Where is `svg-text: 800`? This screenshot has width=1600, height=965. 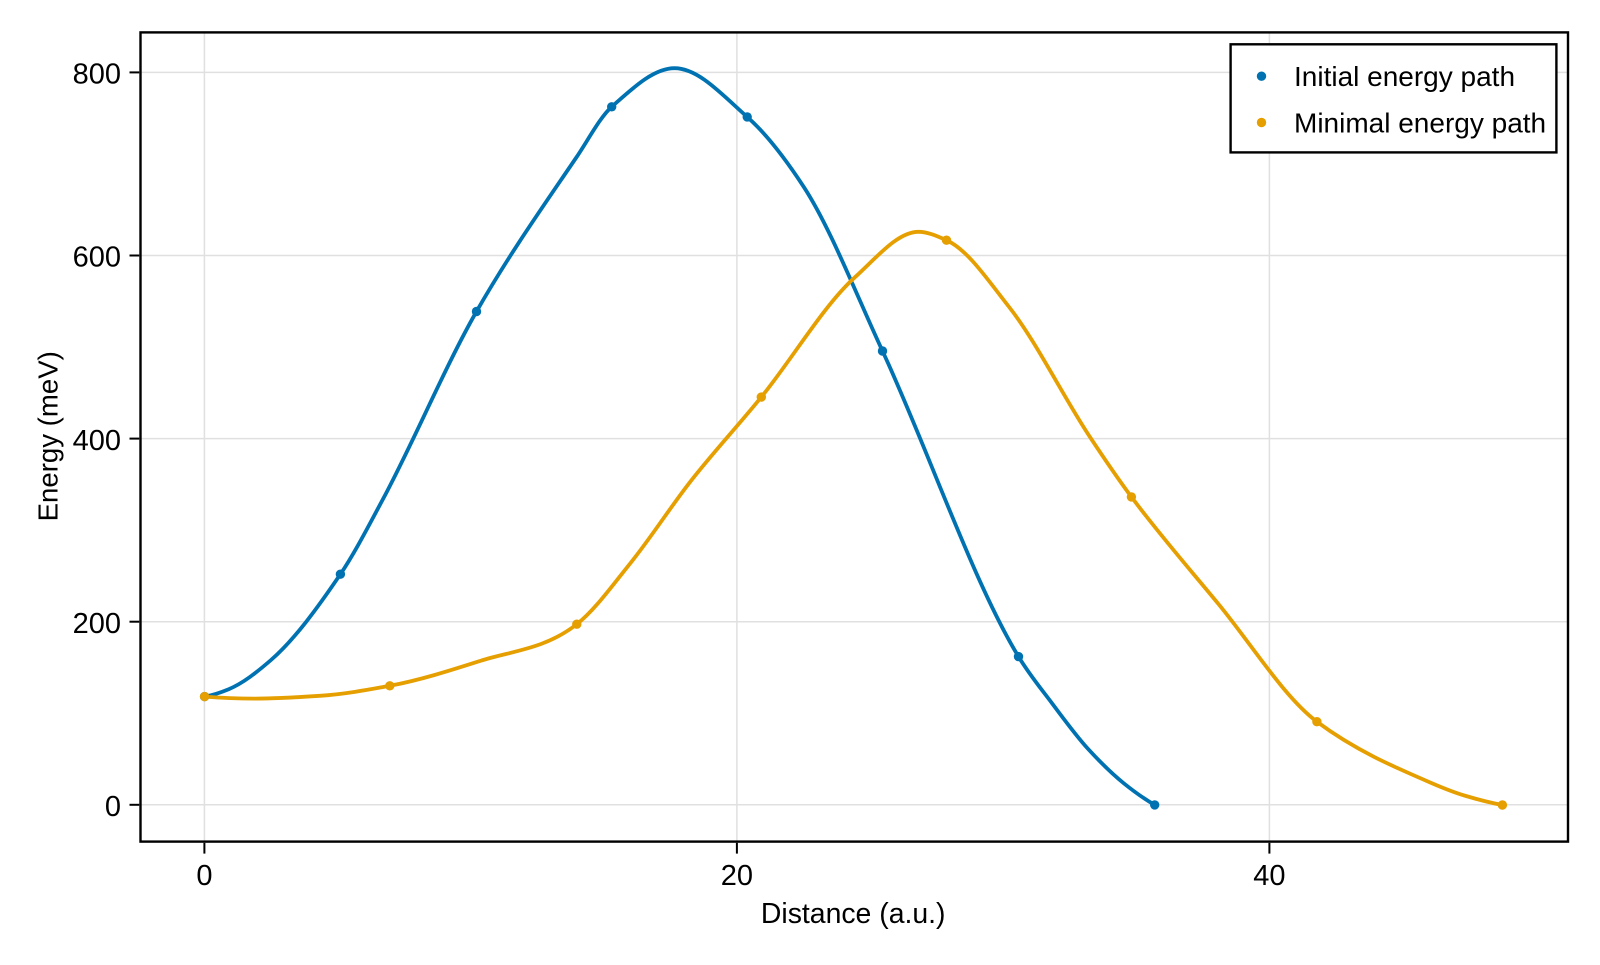
svg-text: 800 is located at coordinates (97, 75).